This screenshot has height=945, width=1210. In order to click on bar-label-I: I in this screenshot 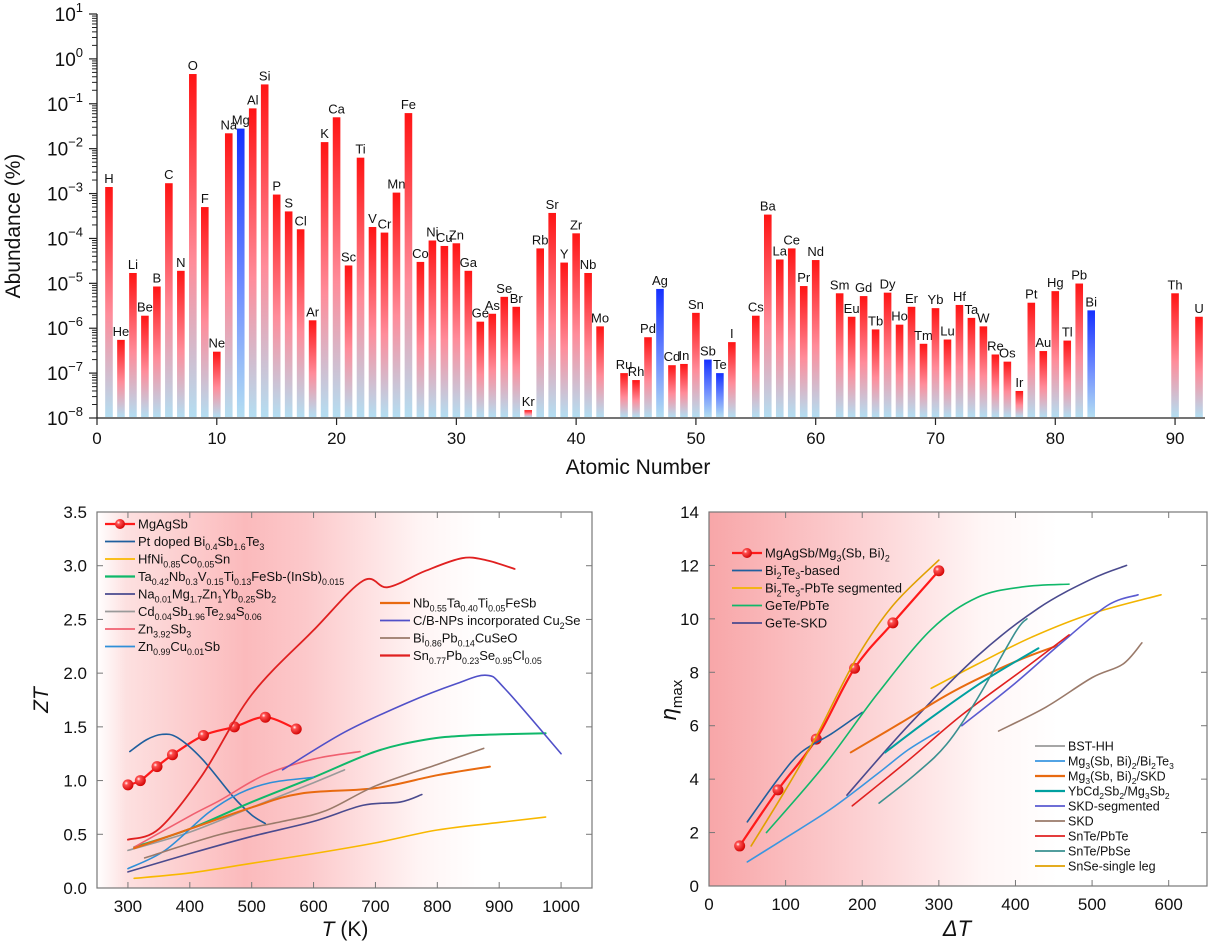, I will do `click(732, 333)`.